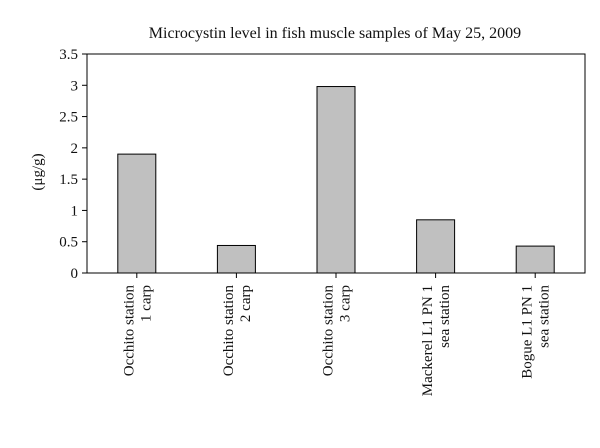  What do you see at coordinates (246, 303) in the screenshot?
I see `x-tick-label: 2 carp` at bounding box center [246, 303].